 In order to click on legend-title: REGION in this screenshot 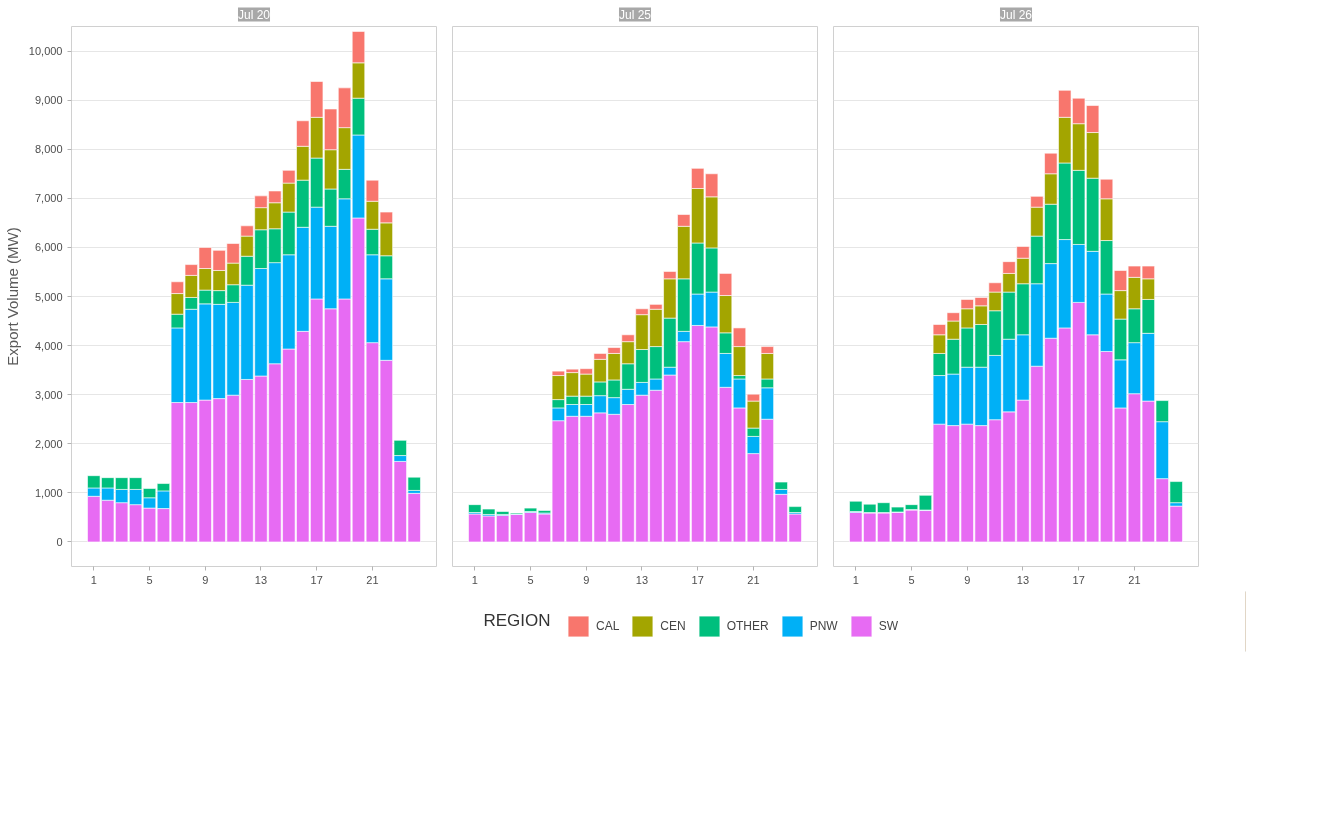, I will do `click(517, 620)`.